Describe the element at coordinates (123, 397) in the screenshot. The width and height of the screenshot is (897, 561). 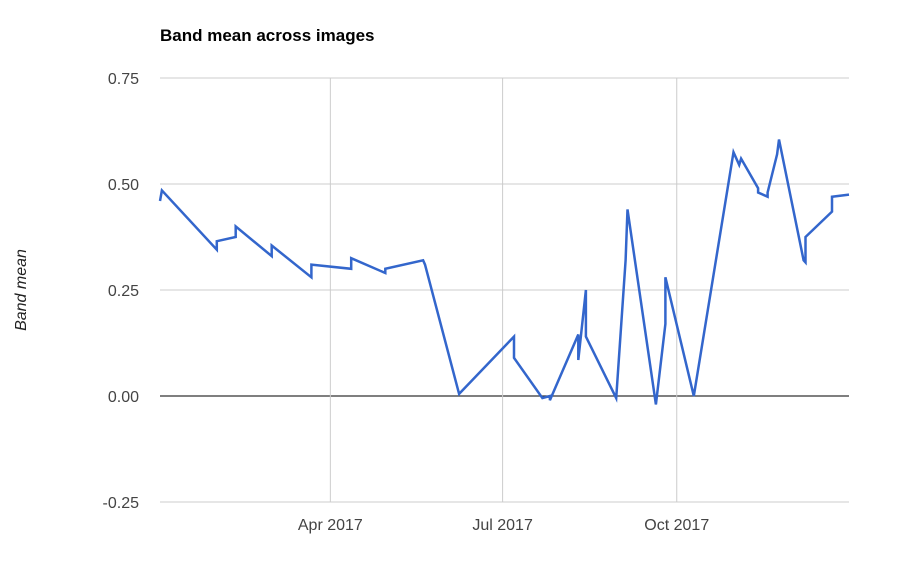
I see `y-tick-label: 0.00` at that location.